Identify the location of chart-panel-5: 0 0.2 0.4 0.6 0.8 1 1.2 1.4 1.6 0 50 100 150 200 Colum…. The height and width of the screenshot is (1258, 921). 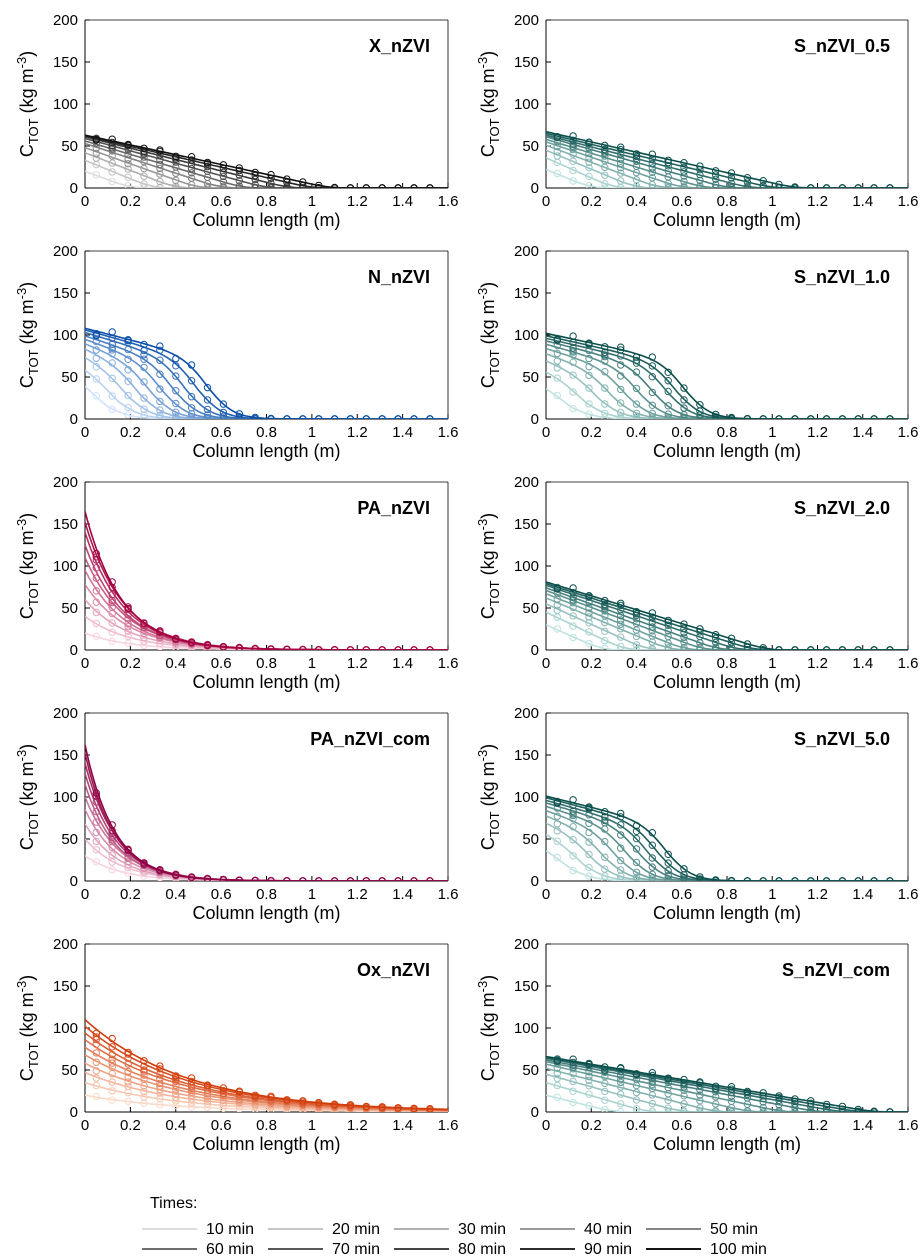
(236, 583).